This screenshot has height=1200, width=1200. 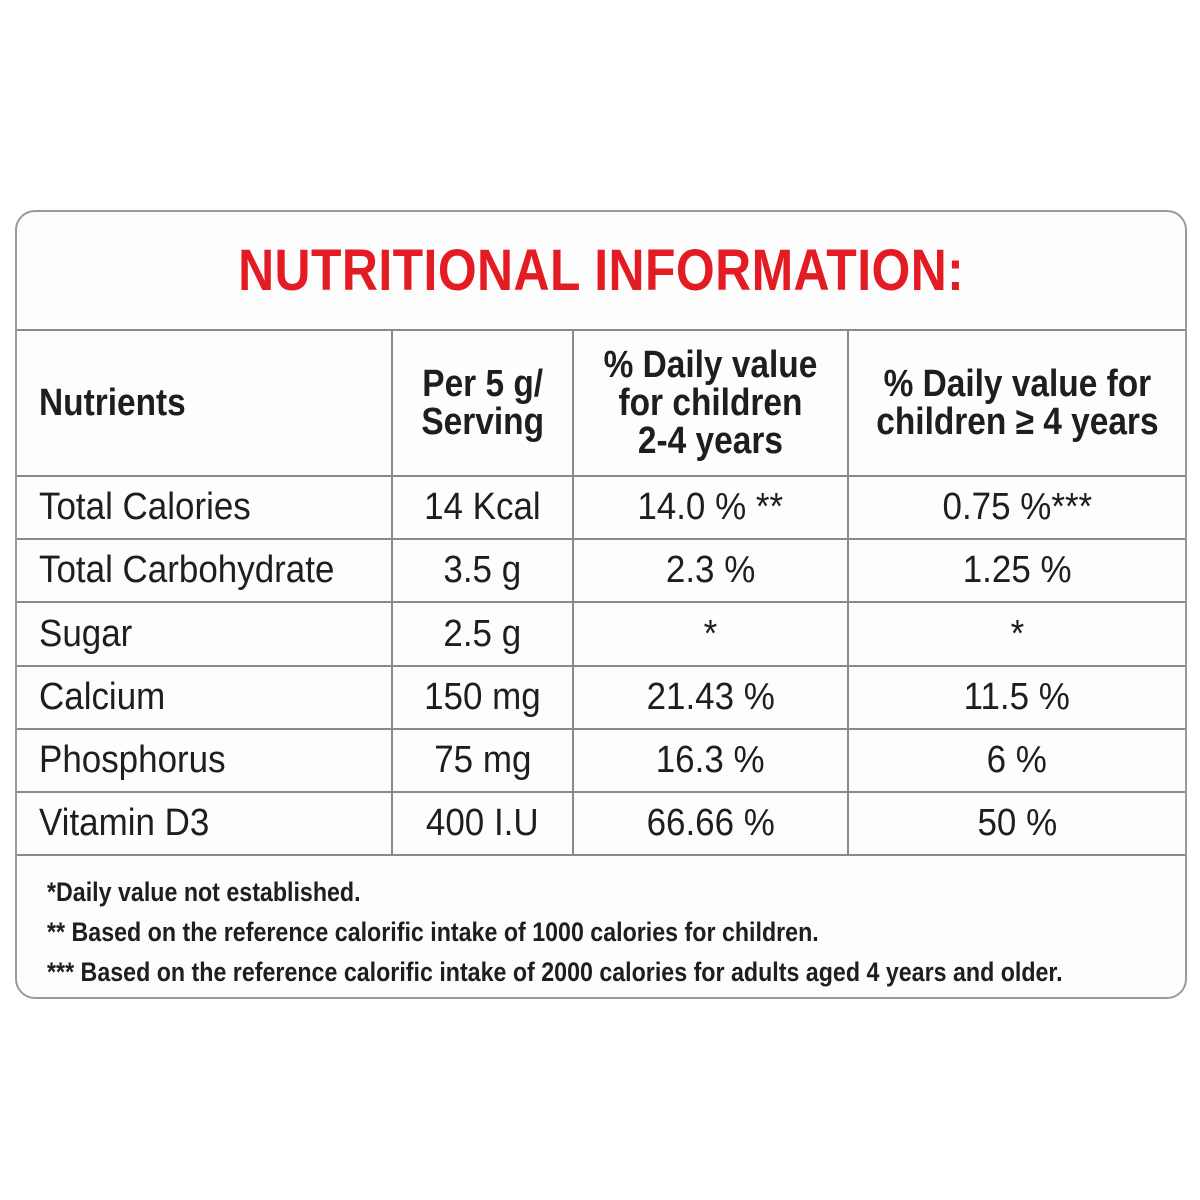 I want to click on table-row: Phosphorus 75 mg 16.3 % 6 %, so click(x=601, y=760).